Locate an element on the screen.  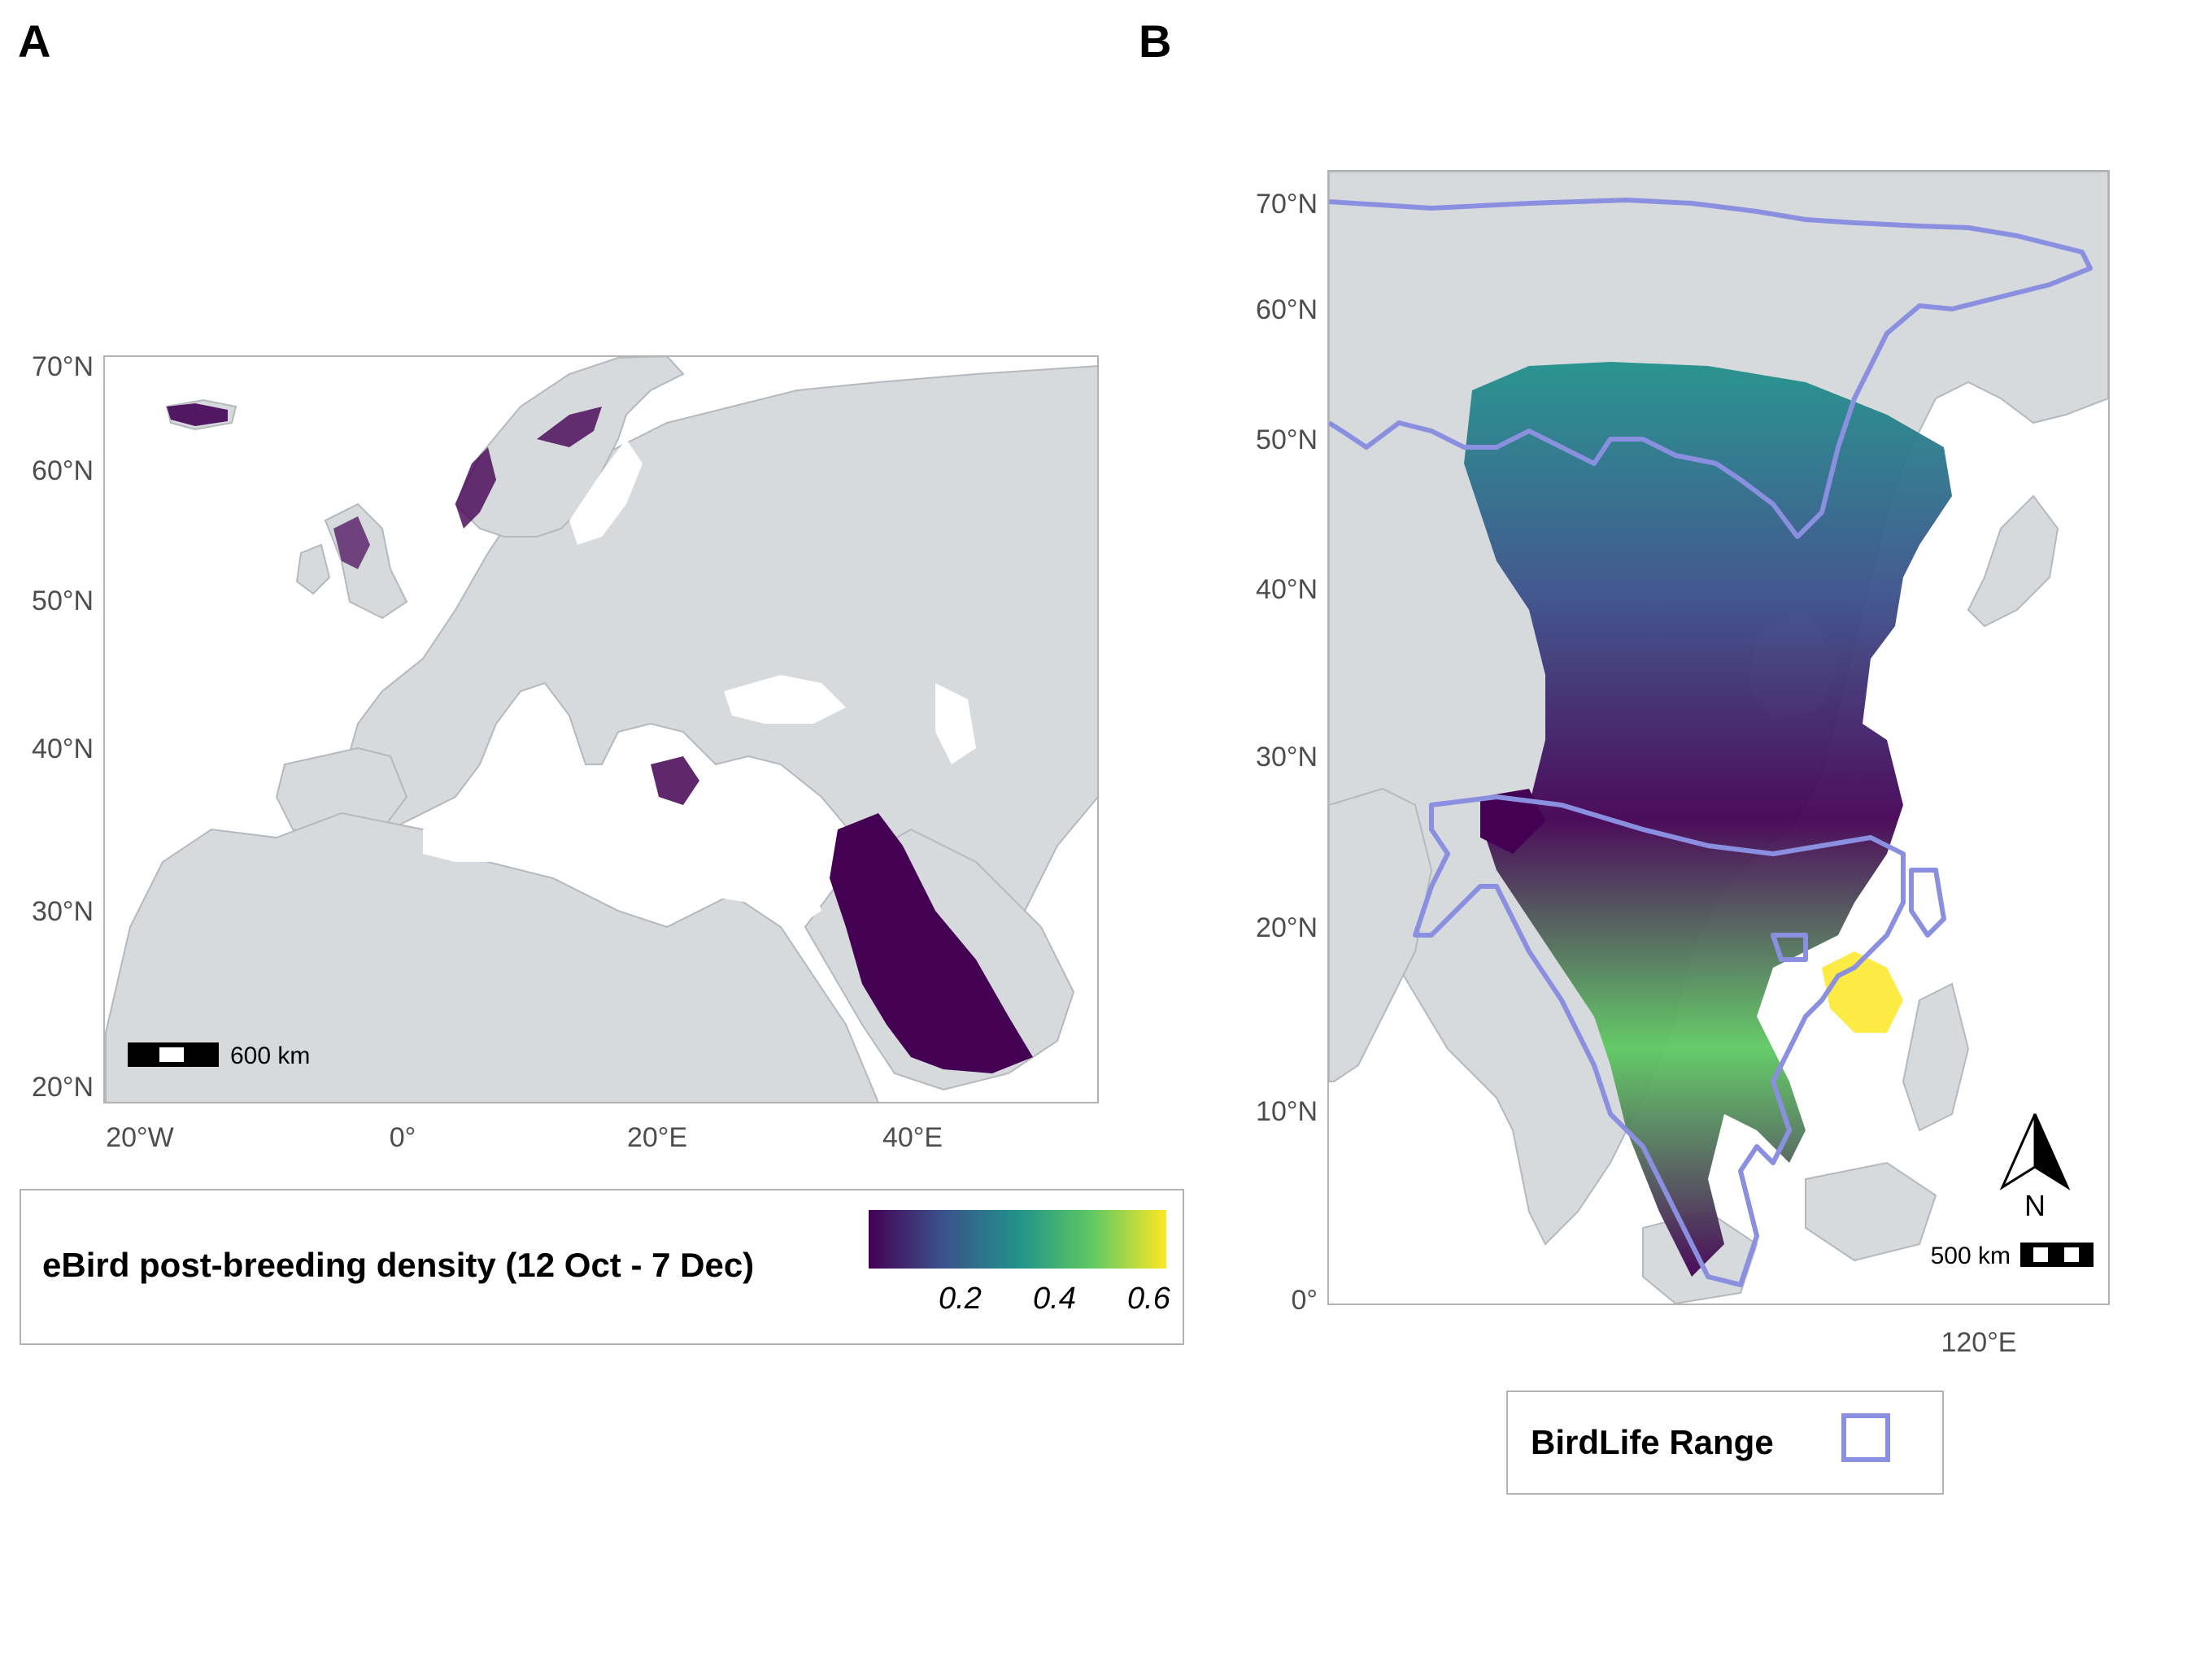
scalebar-a: 600 km is located at coordinates (219, 1055).